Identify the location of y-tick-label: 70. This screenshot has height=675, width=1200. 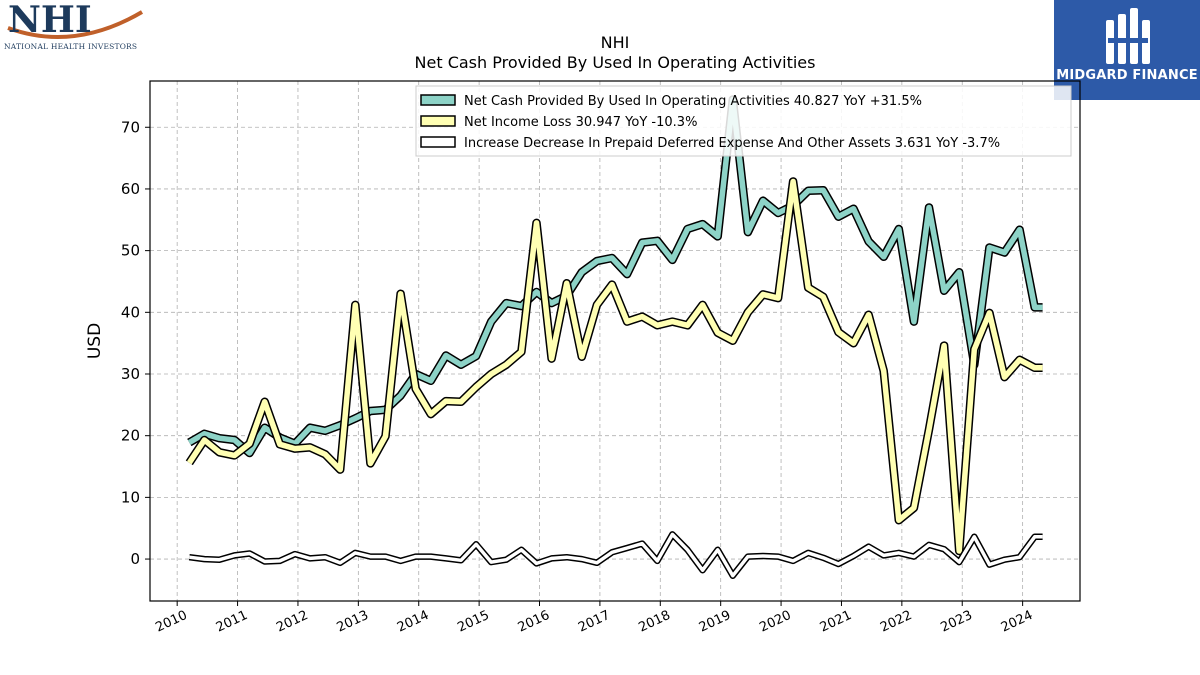
(130, 127).